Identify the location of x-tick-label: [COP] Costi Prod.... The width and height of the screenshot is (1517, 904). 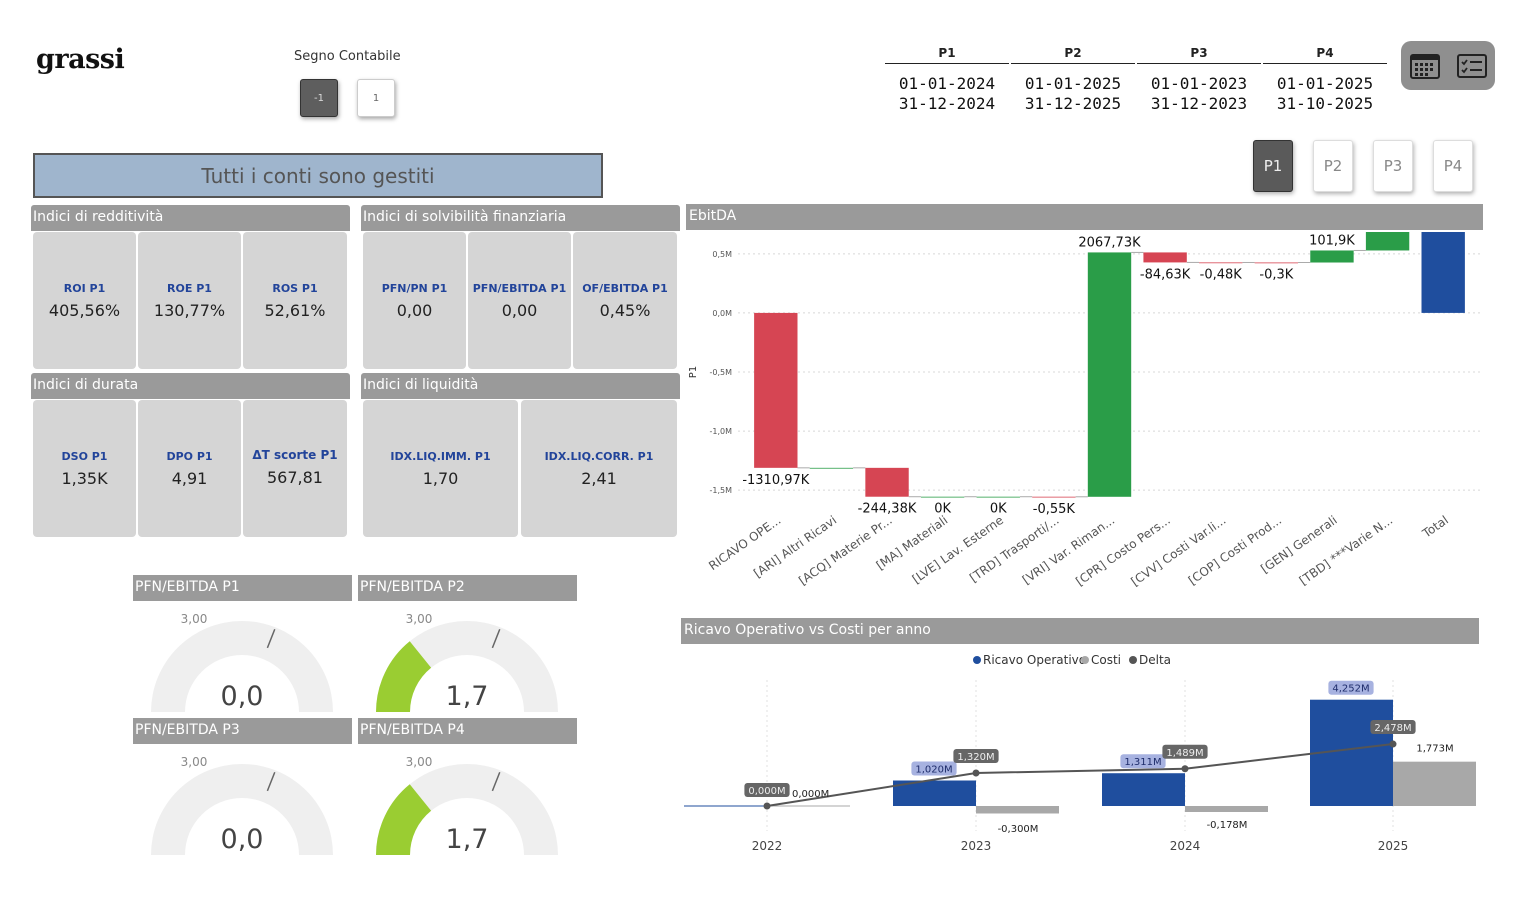
(1235, 550).